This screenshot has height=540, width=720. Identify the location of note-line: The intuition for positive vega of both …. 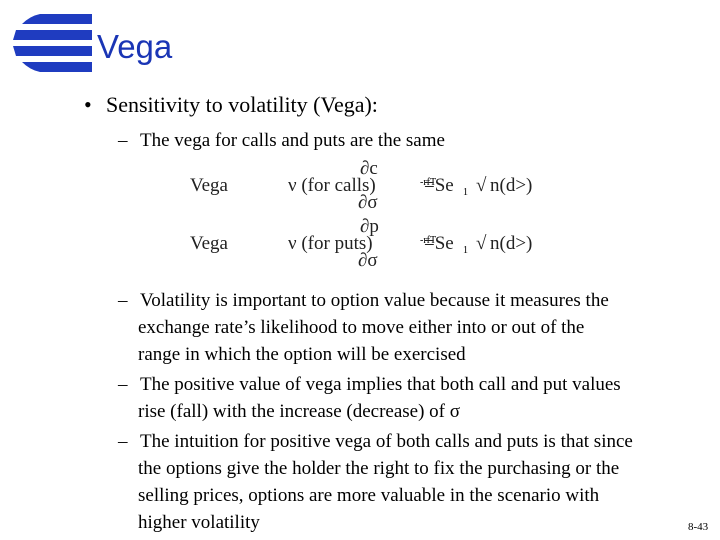
(386, 441).